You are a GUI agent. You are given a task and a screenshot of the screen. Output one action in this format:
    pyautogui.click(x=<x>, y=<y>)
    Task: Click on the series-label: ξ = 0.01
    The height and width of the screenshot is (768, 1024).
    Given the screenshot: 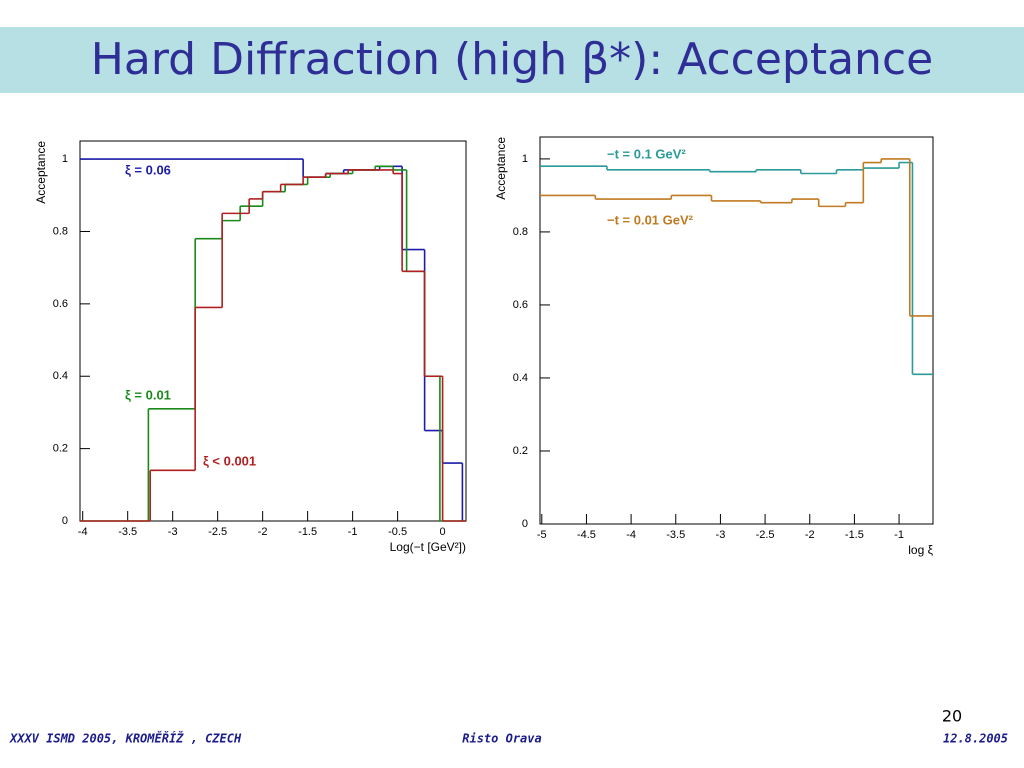 What is the action you would take?
    pyautogui.click(x=148, y=394)
    